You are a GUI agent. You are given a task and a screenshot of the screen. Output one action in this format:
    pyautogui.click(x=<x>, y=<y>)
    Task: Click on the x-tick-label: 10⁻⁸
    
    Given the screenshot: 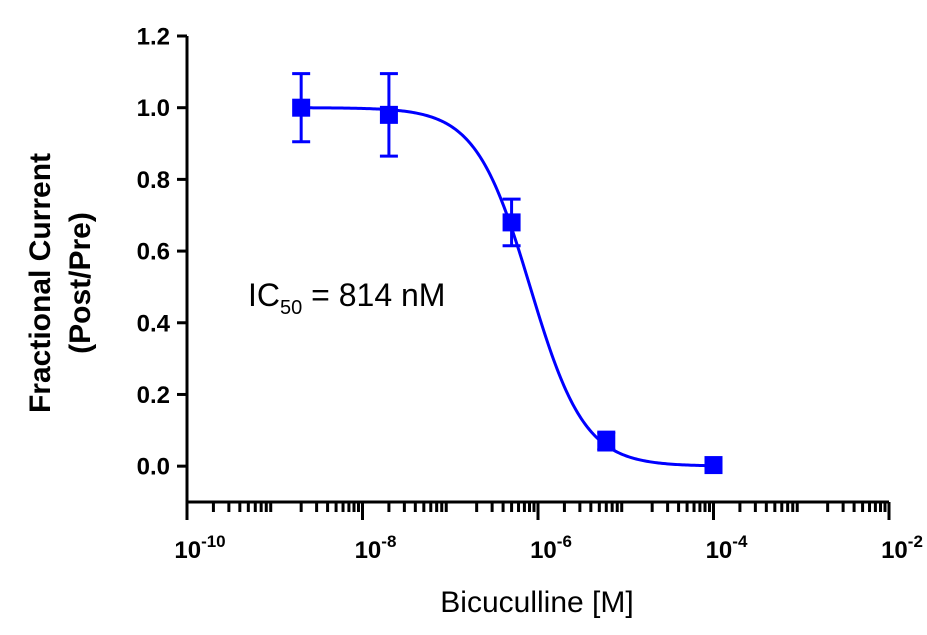 What is the action you would take?
    pyautogui.click(x=376, y=548)
    